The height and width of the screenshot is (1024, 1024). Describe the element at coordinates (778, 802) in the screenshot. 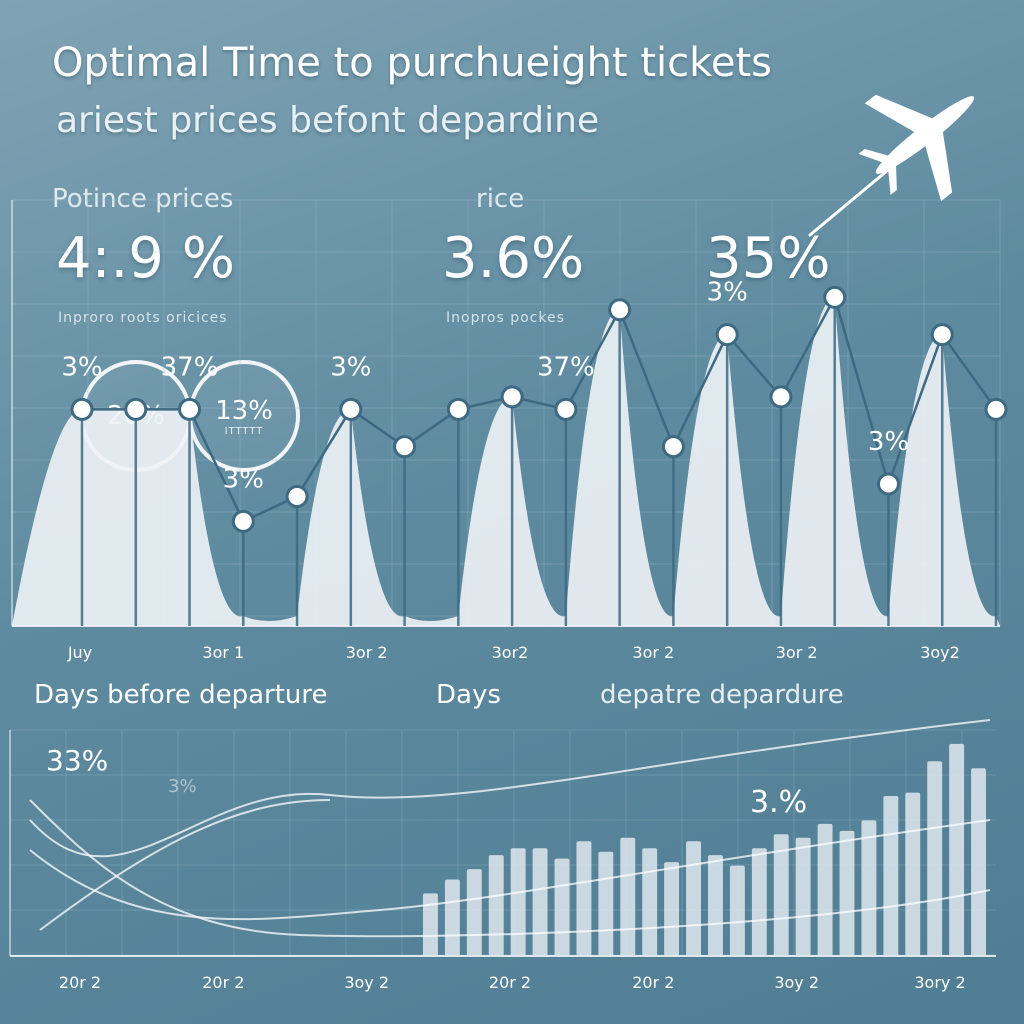

I see `data-label: 3.%` at that location.